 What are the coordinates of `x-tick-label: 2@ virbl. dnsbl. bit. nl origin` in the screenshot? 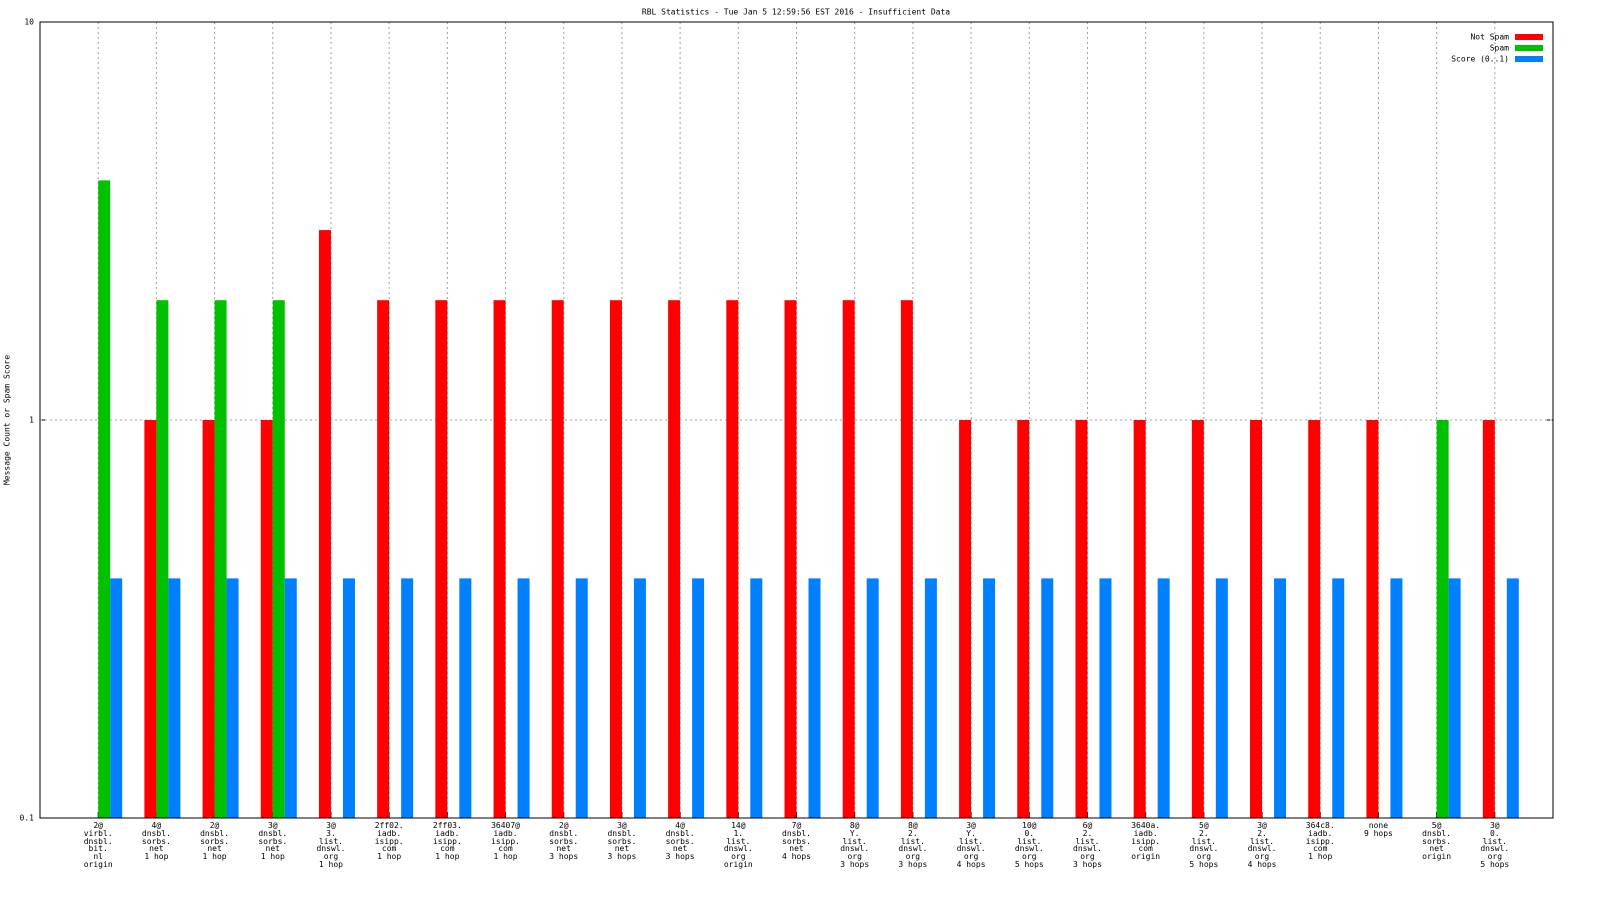 It's located at (98, 845).